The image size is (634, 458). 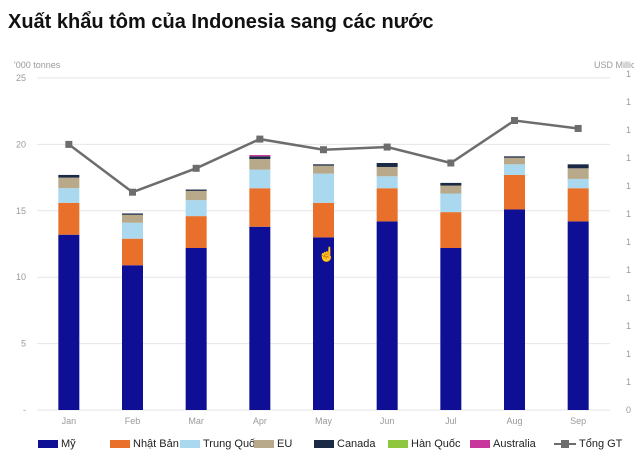 I want to click on legend-swatch-nhat-ban, so click(x=120, y=444).